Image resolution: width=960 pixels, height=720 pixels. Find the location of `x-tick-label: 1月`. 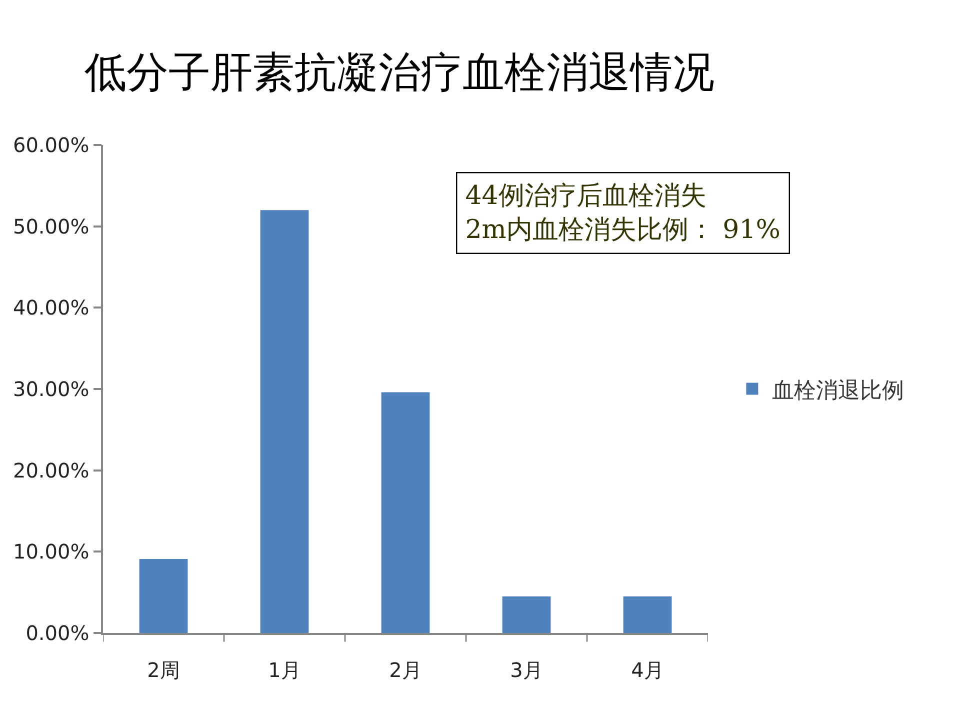

x-tick-label: 1月 is located at coordinates (284, 670).